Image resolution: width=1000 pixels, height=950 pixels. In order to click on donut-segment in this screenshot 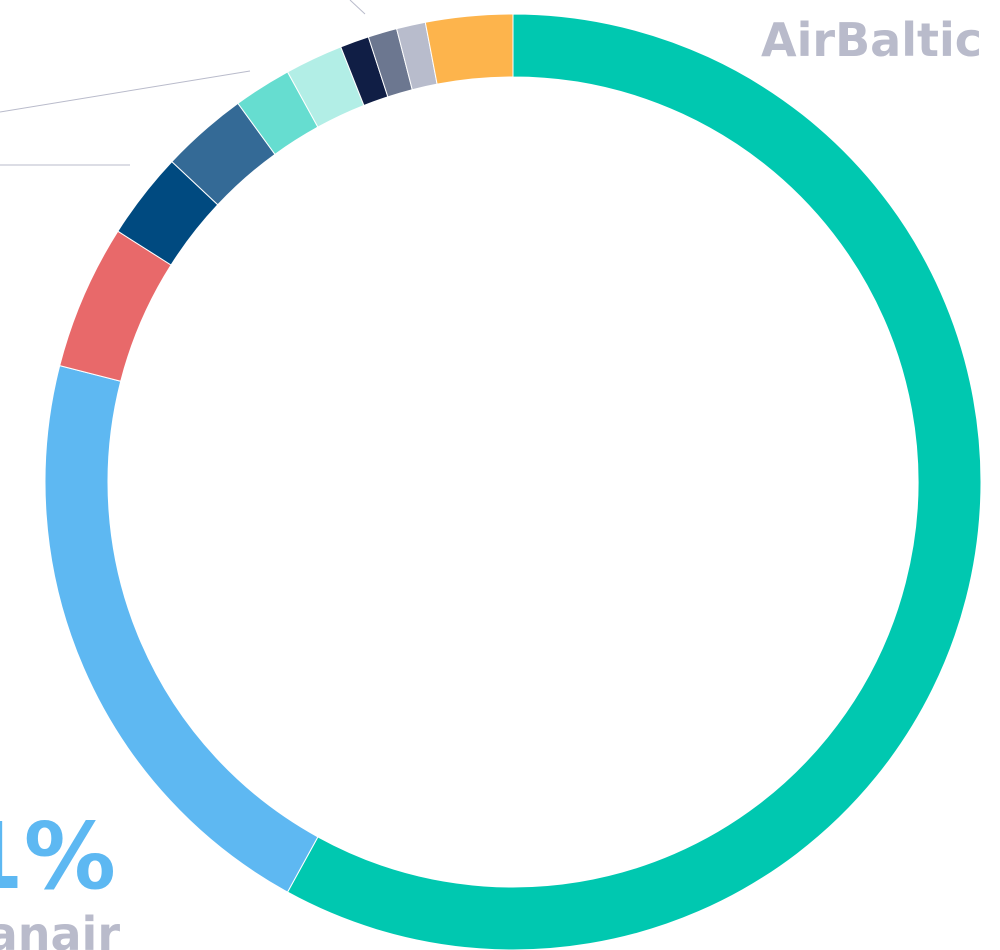, I will do `click(469, 49)`.